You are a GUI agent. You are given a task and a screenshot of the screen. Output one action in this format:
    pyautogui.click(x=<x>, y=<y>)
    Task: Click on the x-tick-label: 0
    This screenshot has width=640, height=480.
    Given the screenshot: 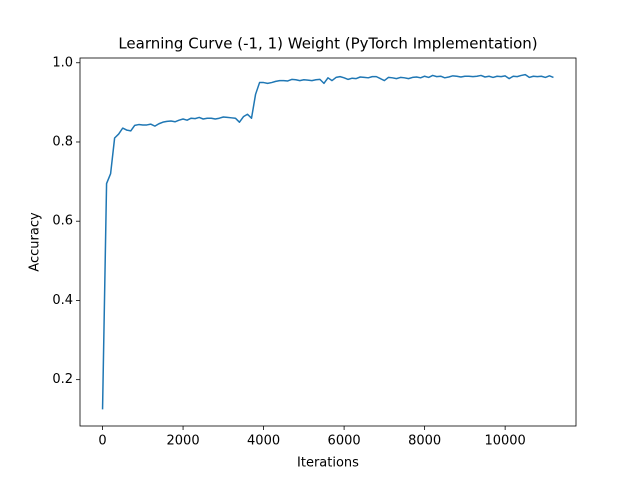 What is the action you would take?
    pyautogui.click(x=102, y=441)
    